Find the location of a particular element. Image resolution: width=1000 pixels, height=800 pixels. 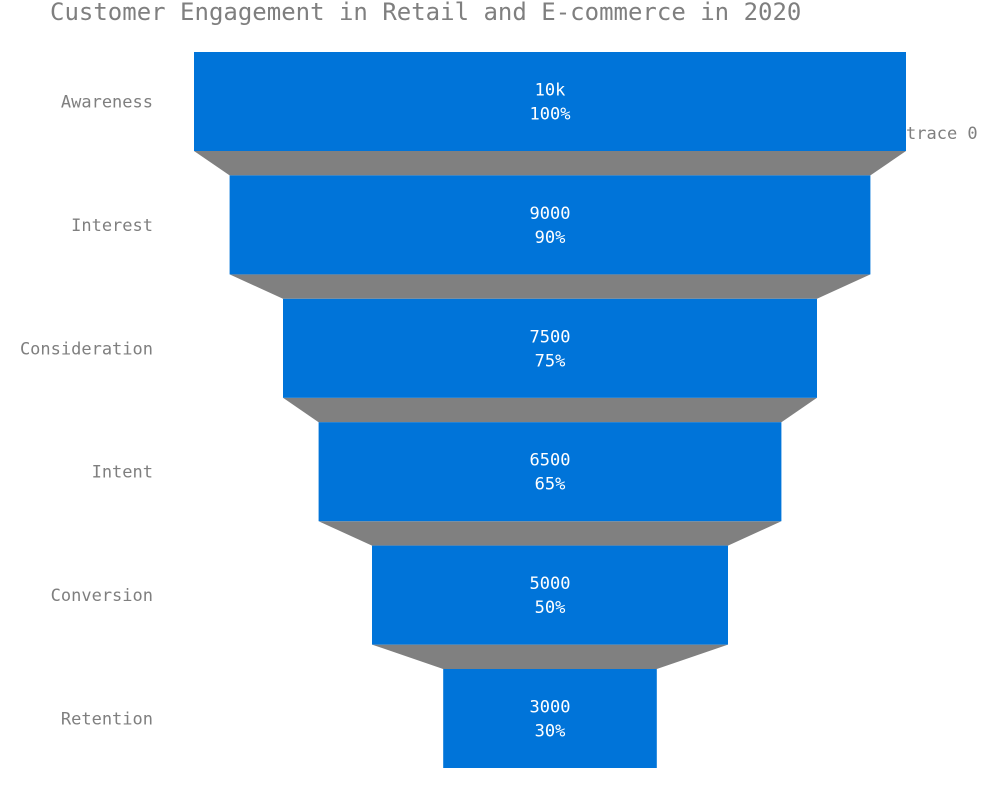

value-label-0: 10k is located at coordinates (550, 91).